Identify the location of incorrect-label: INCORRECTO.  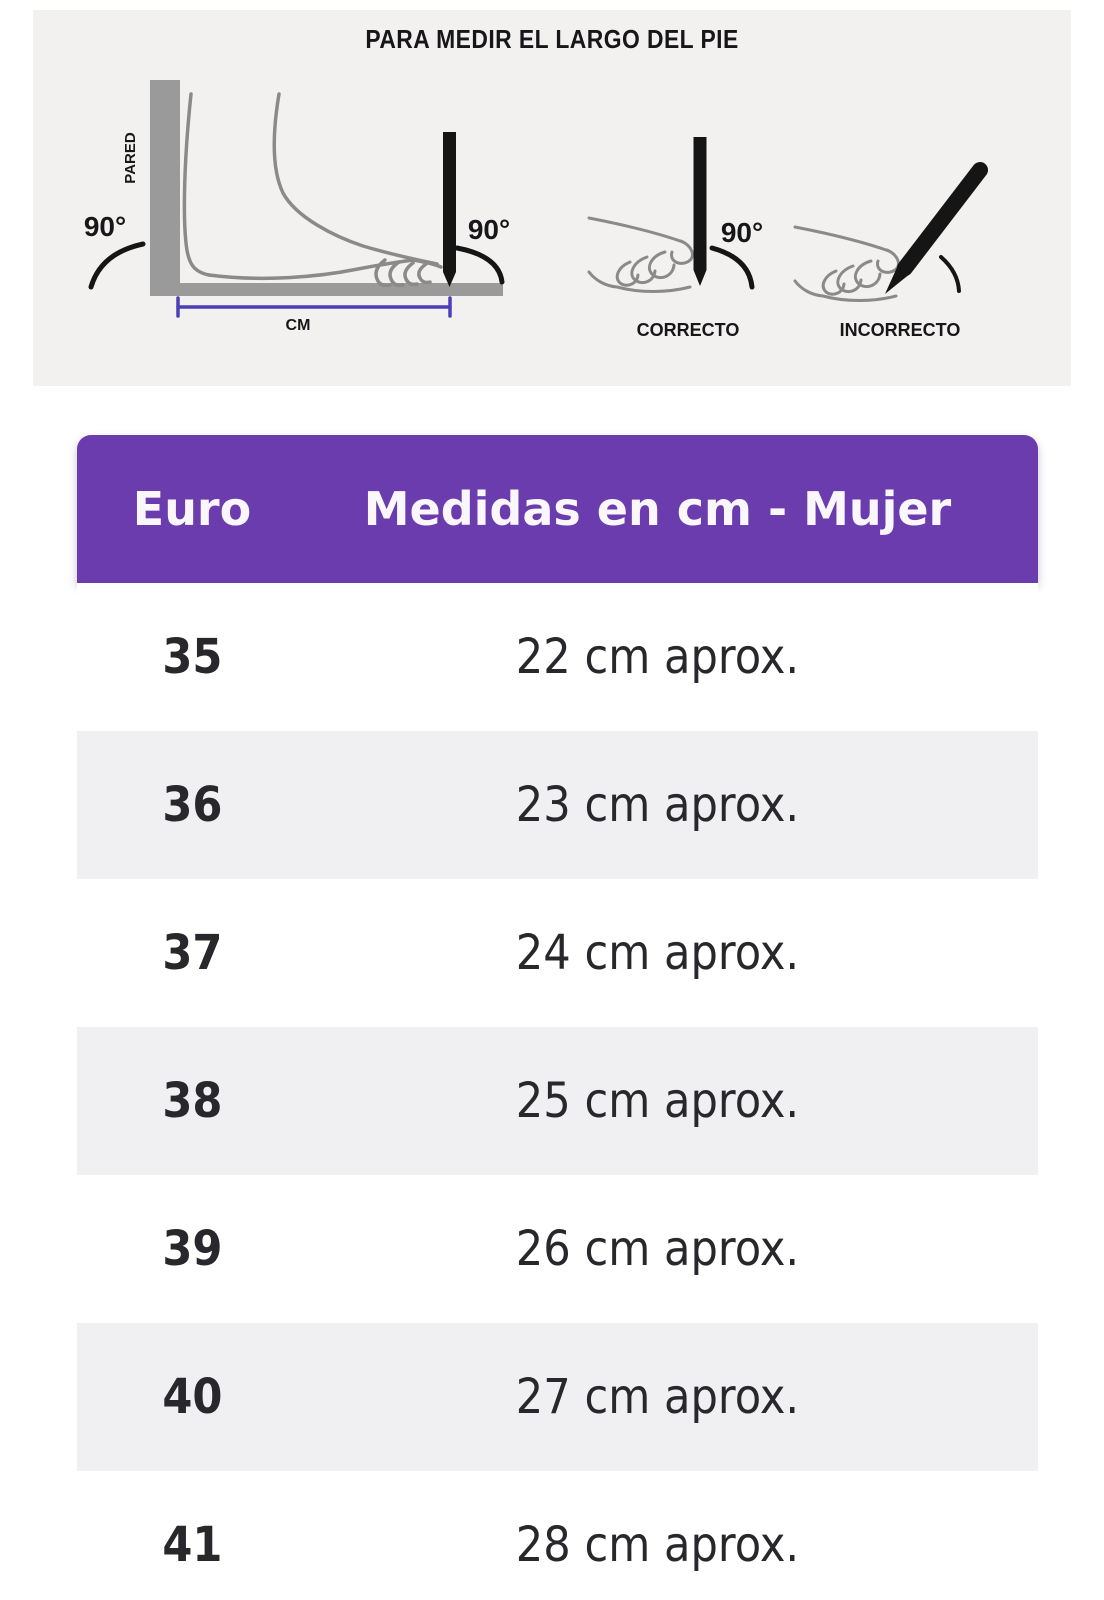
(900, 330).